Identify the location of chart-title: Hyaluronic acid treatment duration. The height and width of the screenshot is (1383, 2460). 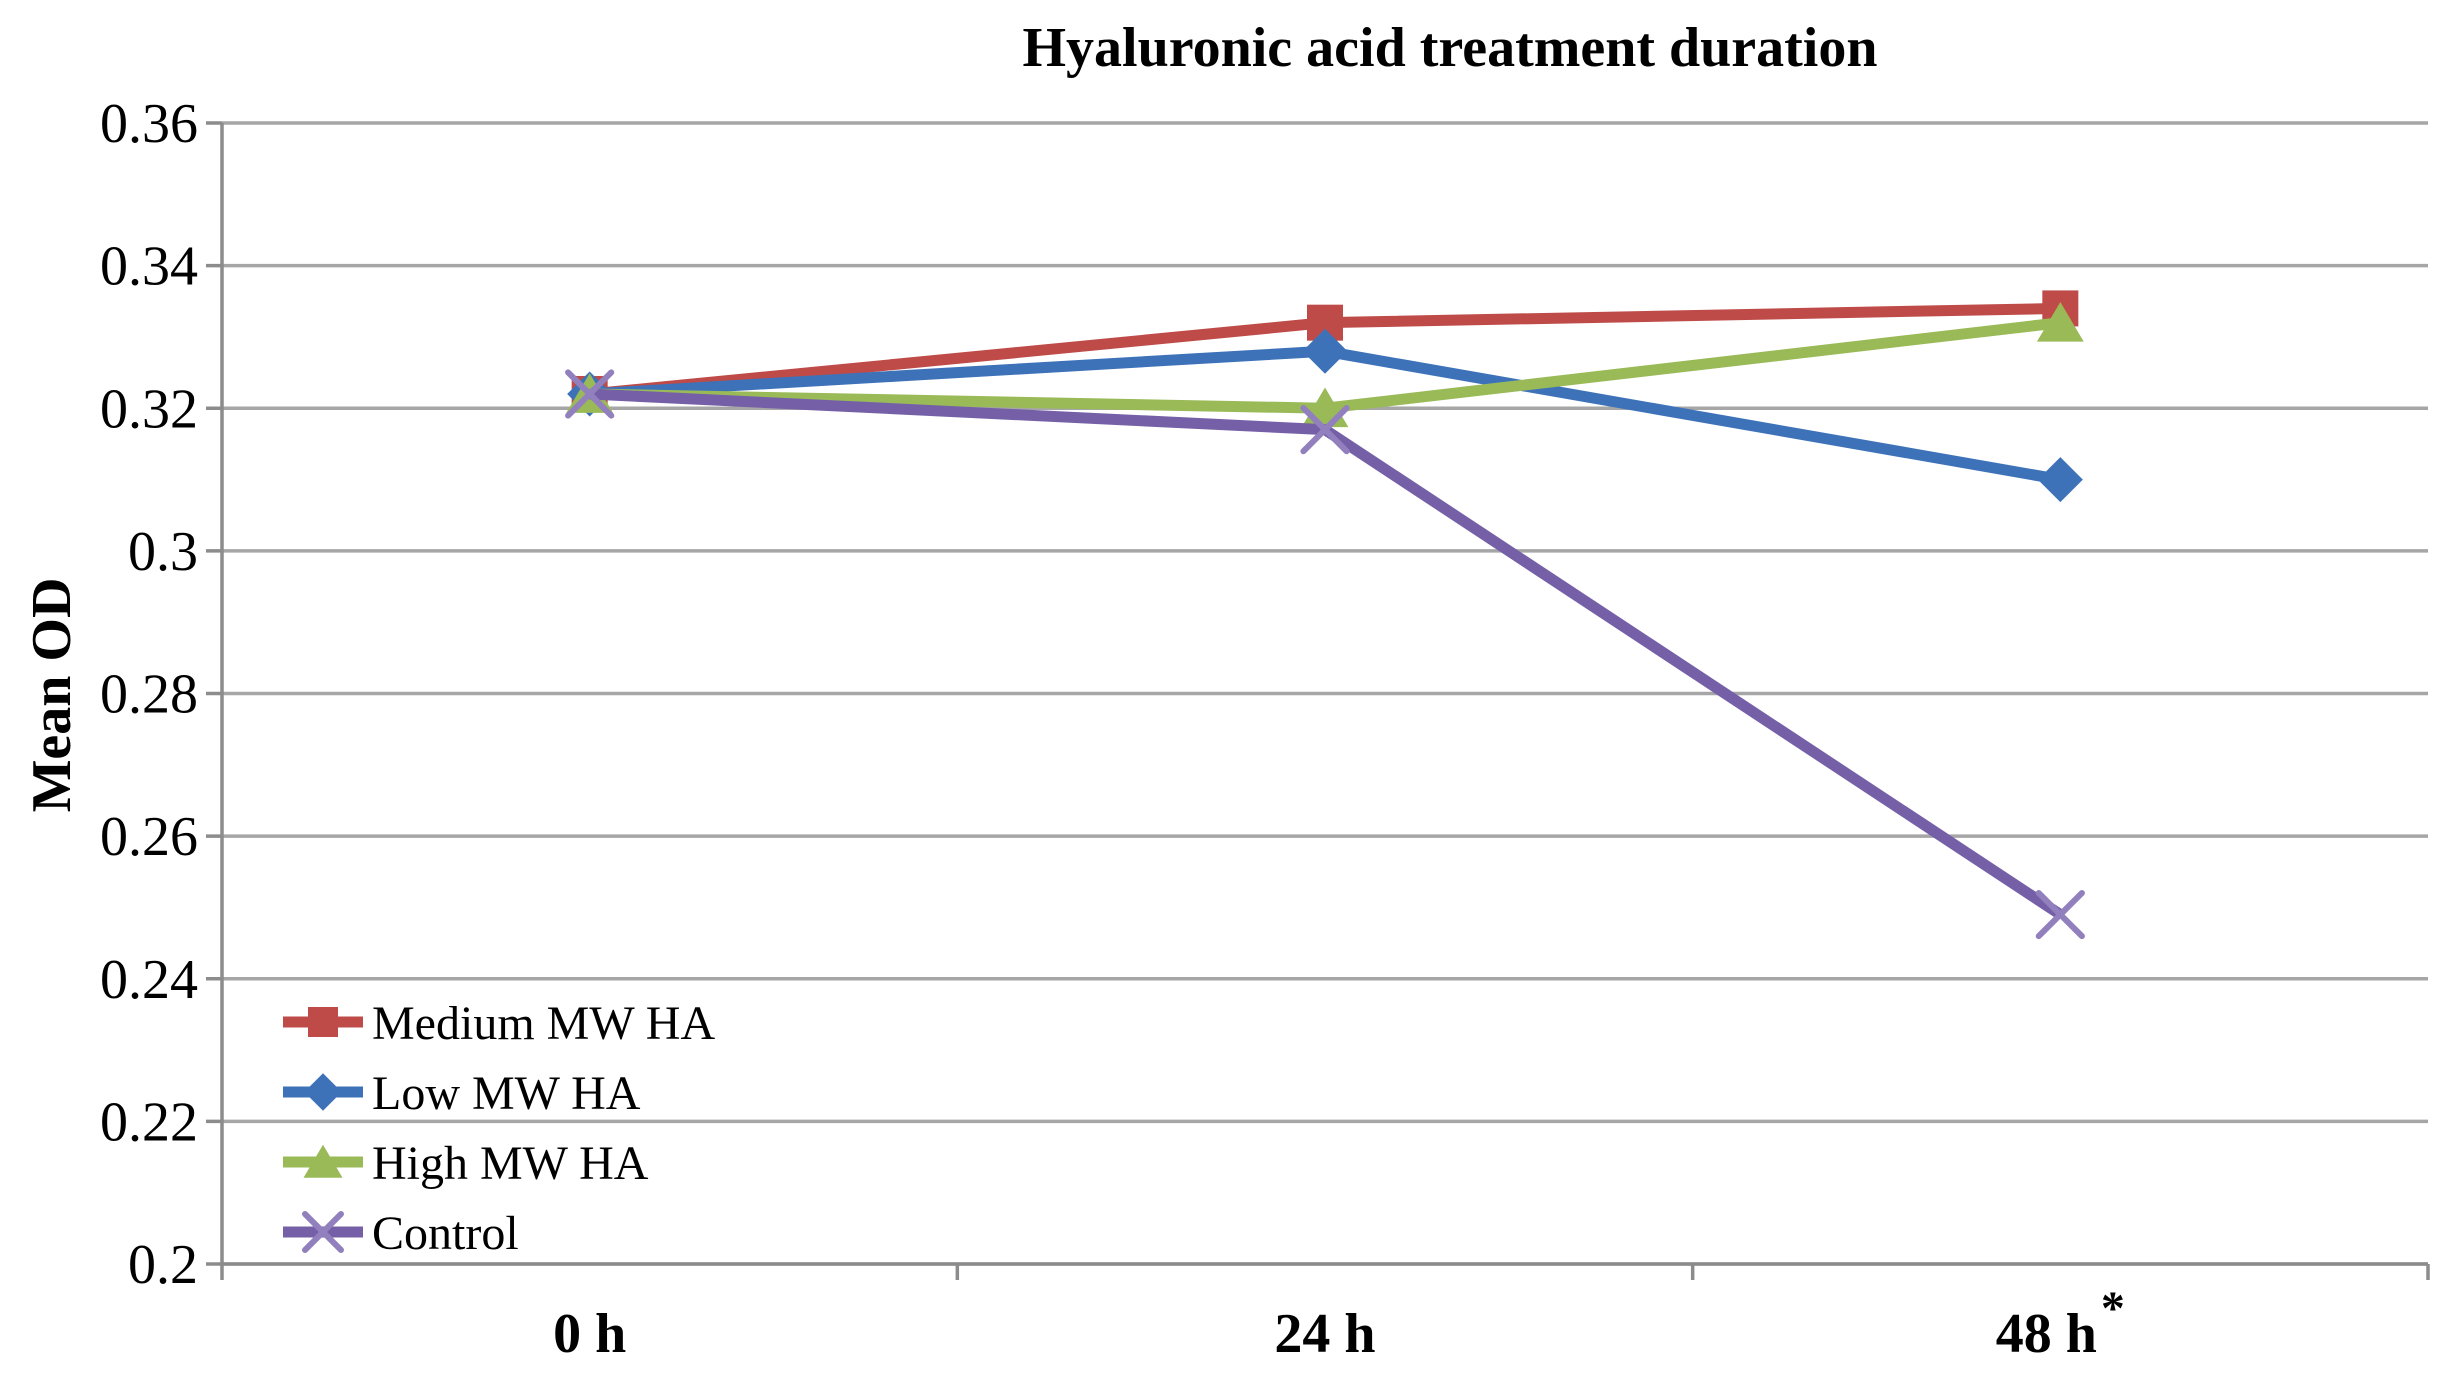
(1450, 48).